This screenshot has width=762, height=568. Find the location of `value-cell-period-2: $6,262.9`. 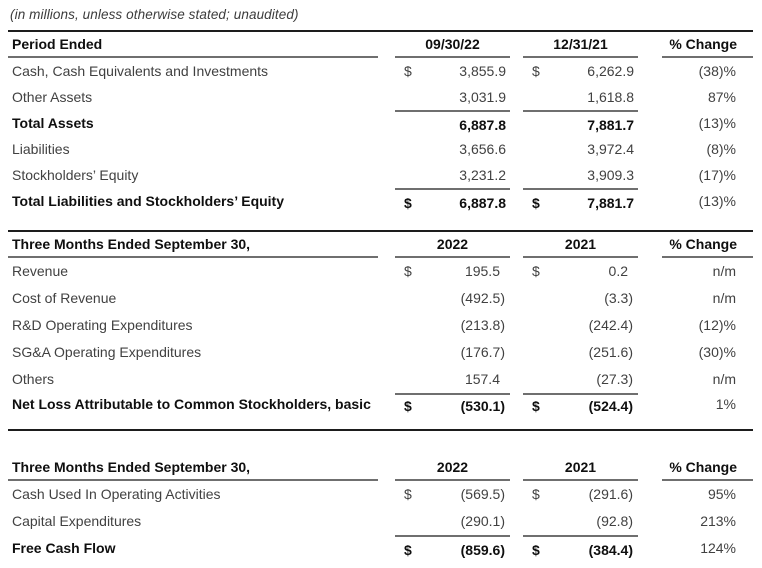

value-cell-period-2: $6,262.9 is located at coordinates (580, 71).